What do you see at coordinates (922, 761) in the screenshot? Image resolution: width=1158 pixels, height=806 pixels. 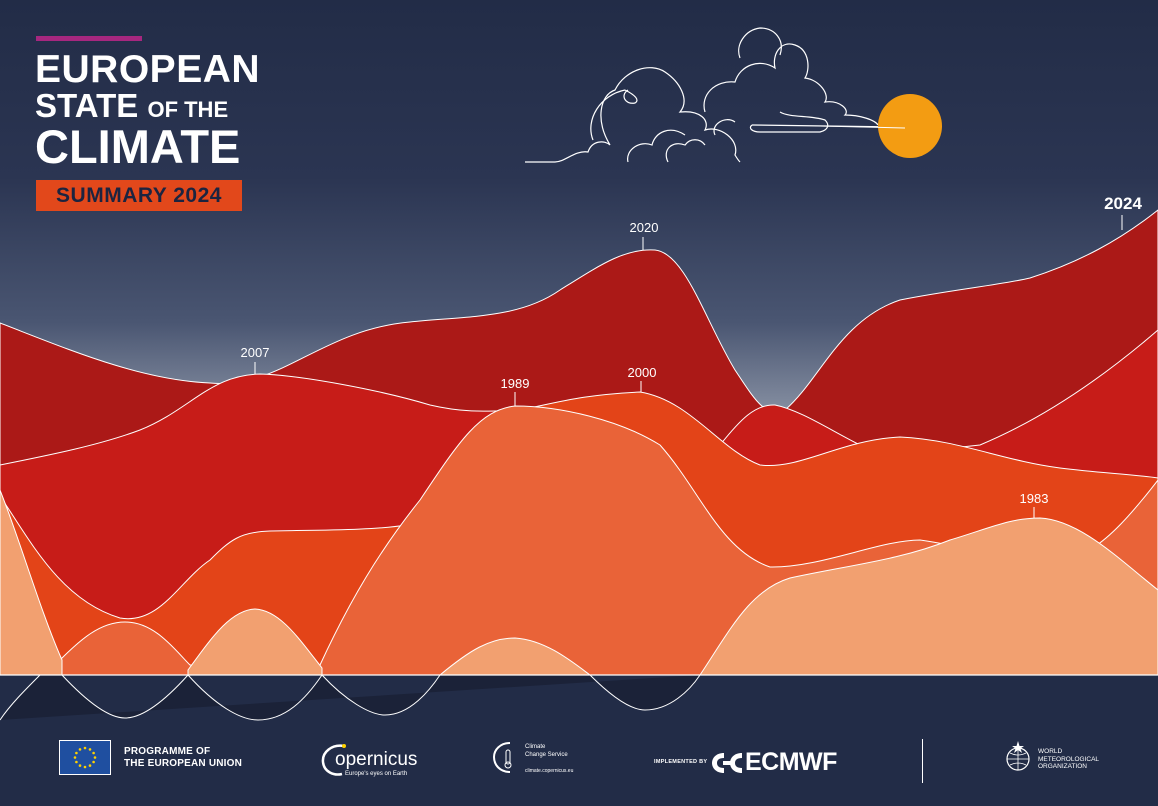 I see `footer-divider` at bounding box center [922, 761].